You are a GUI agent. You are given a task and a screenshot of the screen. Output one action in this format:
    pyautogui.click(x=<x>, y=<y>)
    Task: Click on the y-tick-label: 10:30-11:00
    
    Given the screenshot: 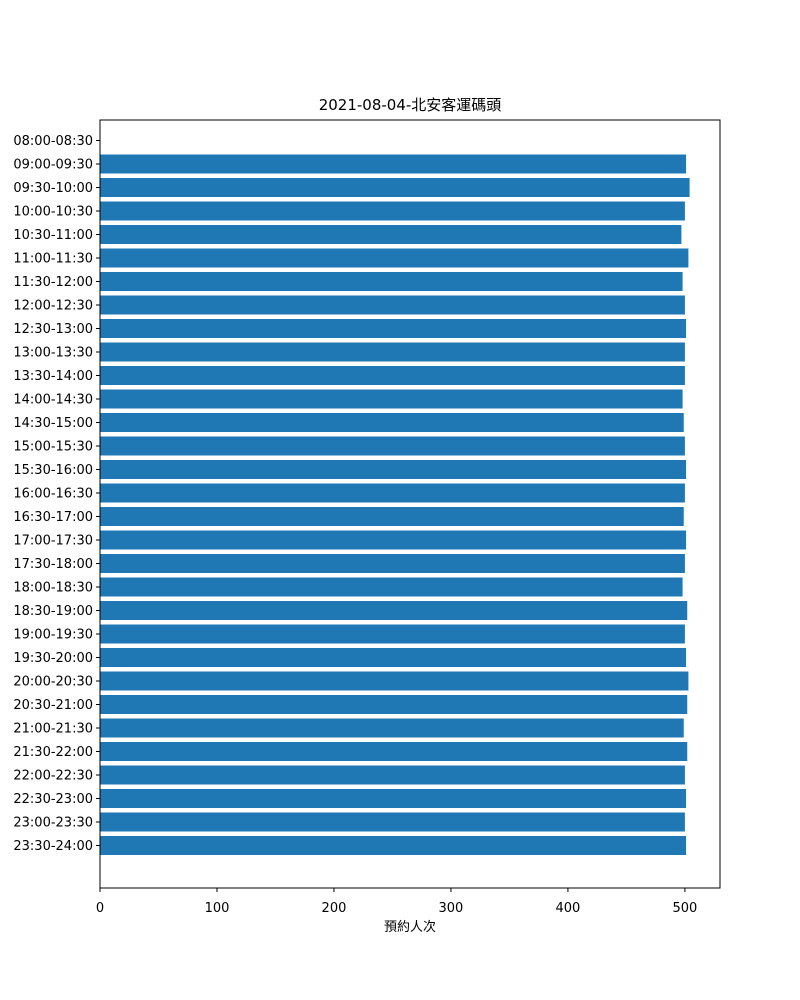 What is the action you would take?
    pyautogui.click(x=53, y=235)
    